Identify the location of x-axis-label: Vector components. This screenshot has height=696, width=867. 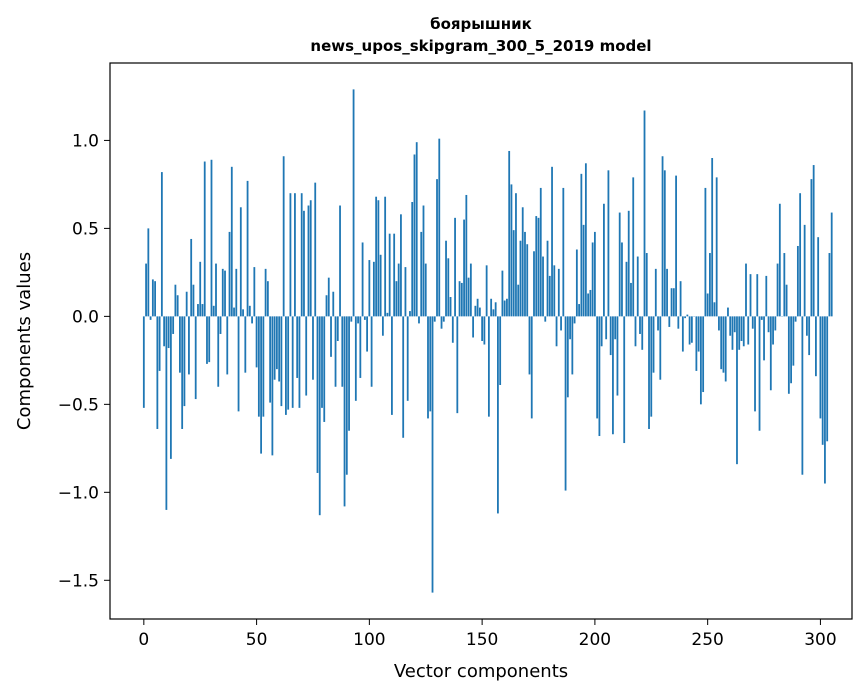
(481, 671).